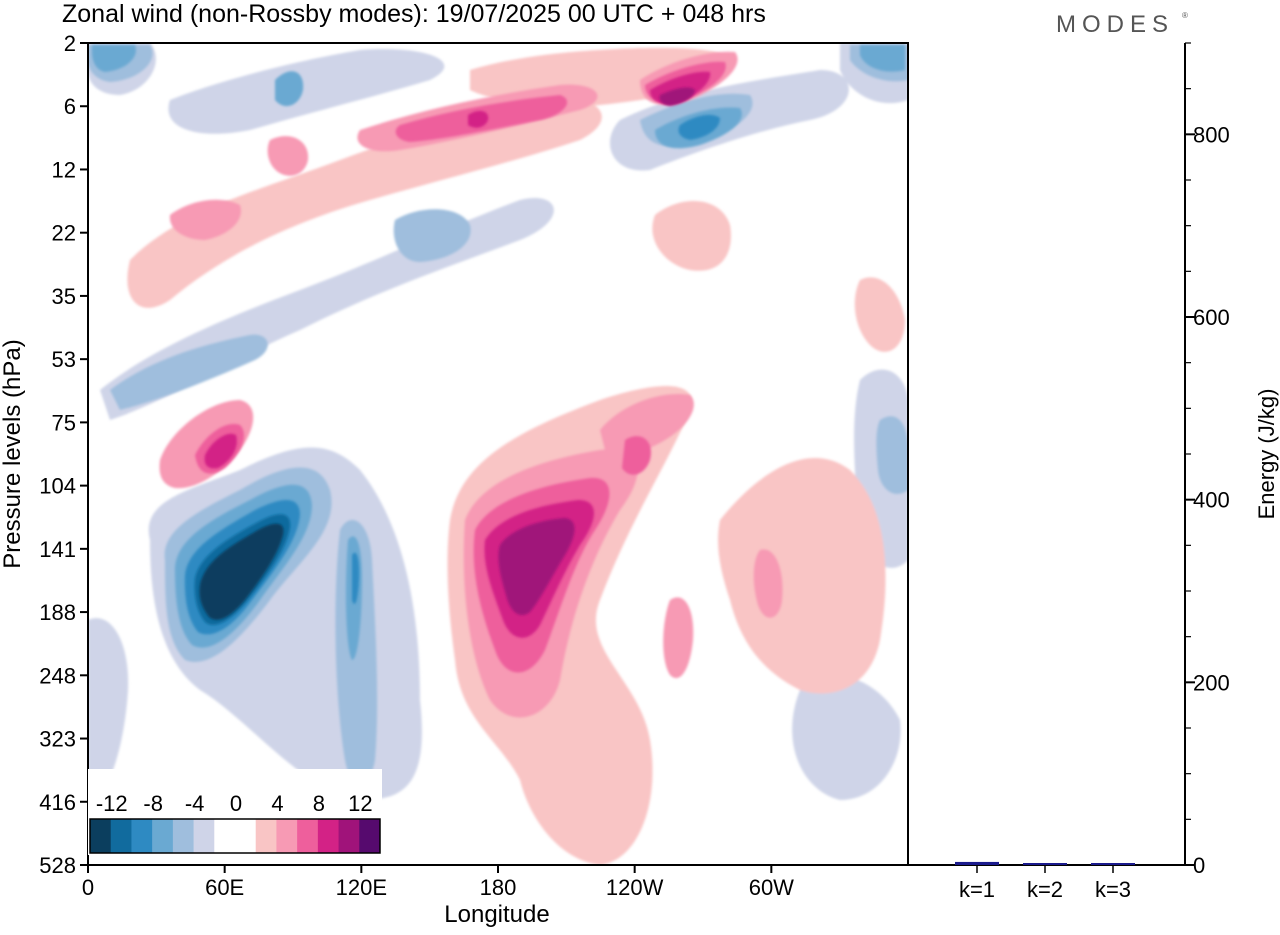 The width and height of the screenshot is (1280, 935). I want to click on x-tick-label: 120E, so click(361, 887).